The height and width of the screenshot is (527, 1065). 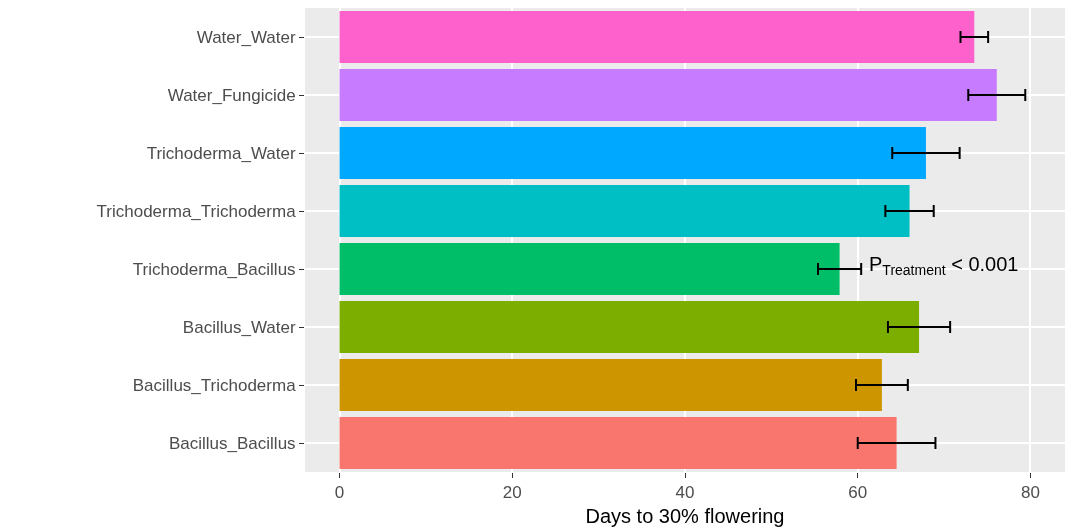 I want to click on y-tick-label: Trichoderma_Trichoderma, so click(x=196, y=211).